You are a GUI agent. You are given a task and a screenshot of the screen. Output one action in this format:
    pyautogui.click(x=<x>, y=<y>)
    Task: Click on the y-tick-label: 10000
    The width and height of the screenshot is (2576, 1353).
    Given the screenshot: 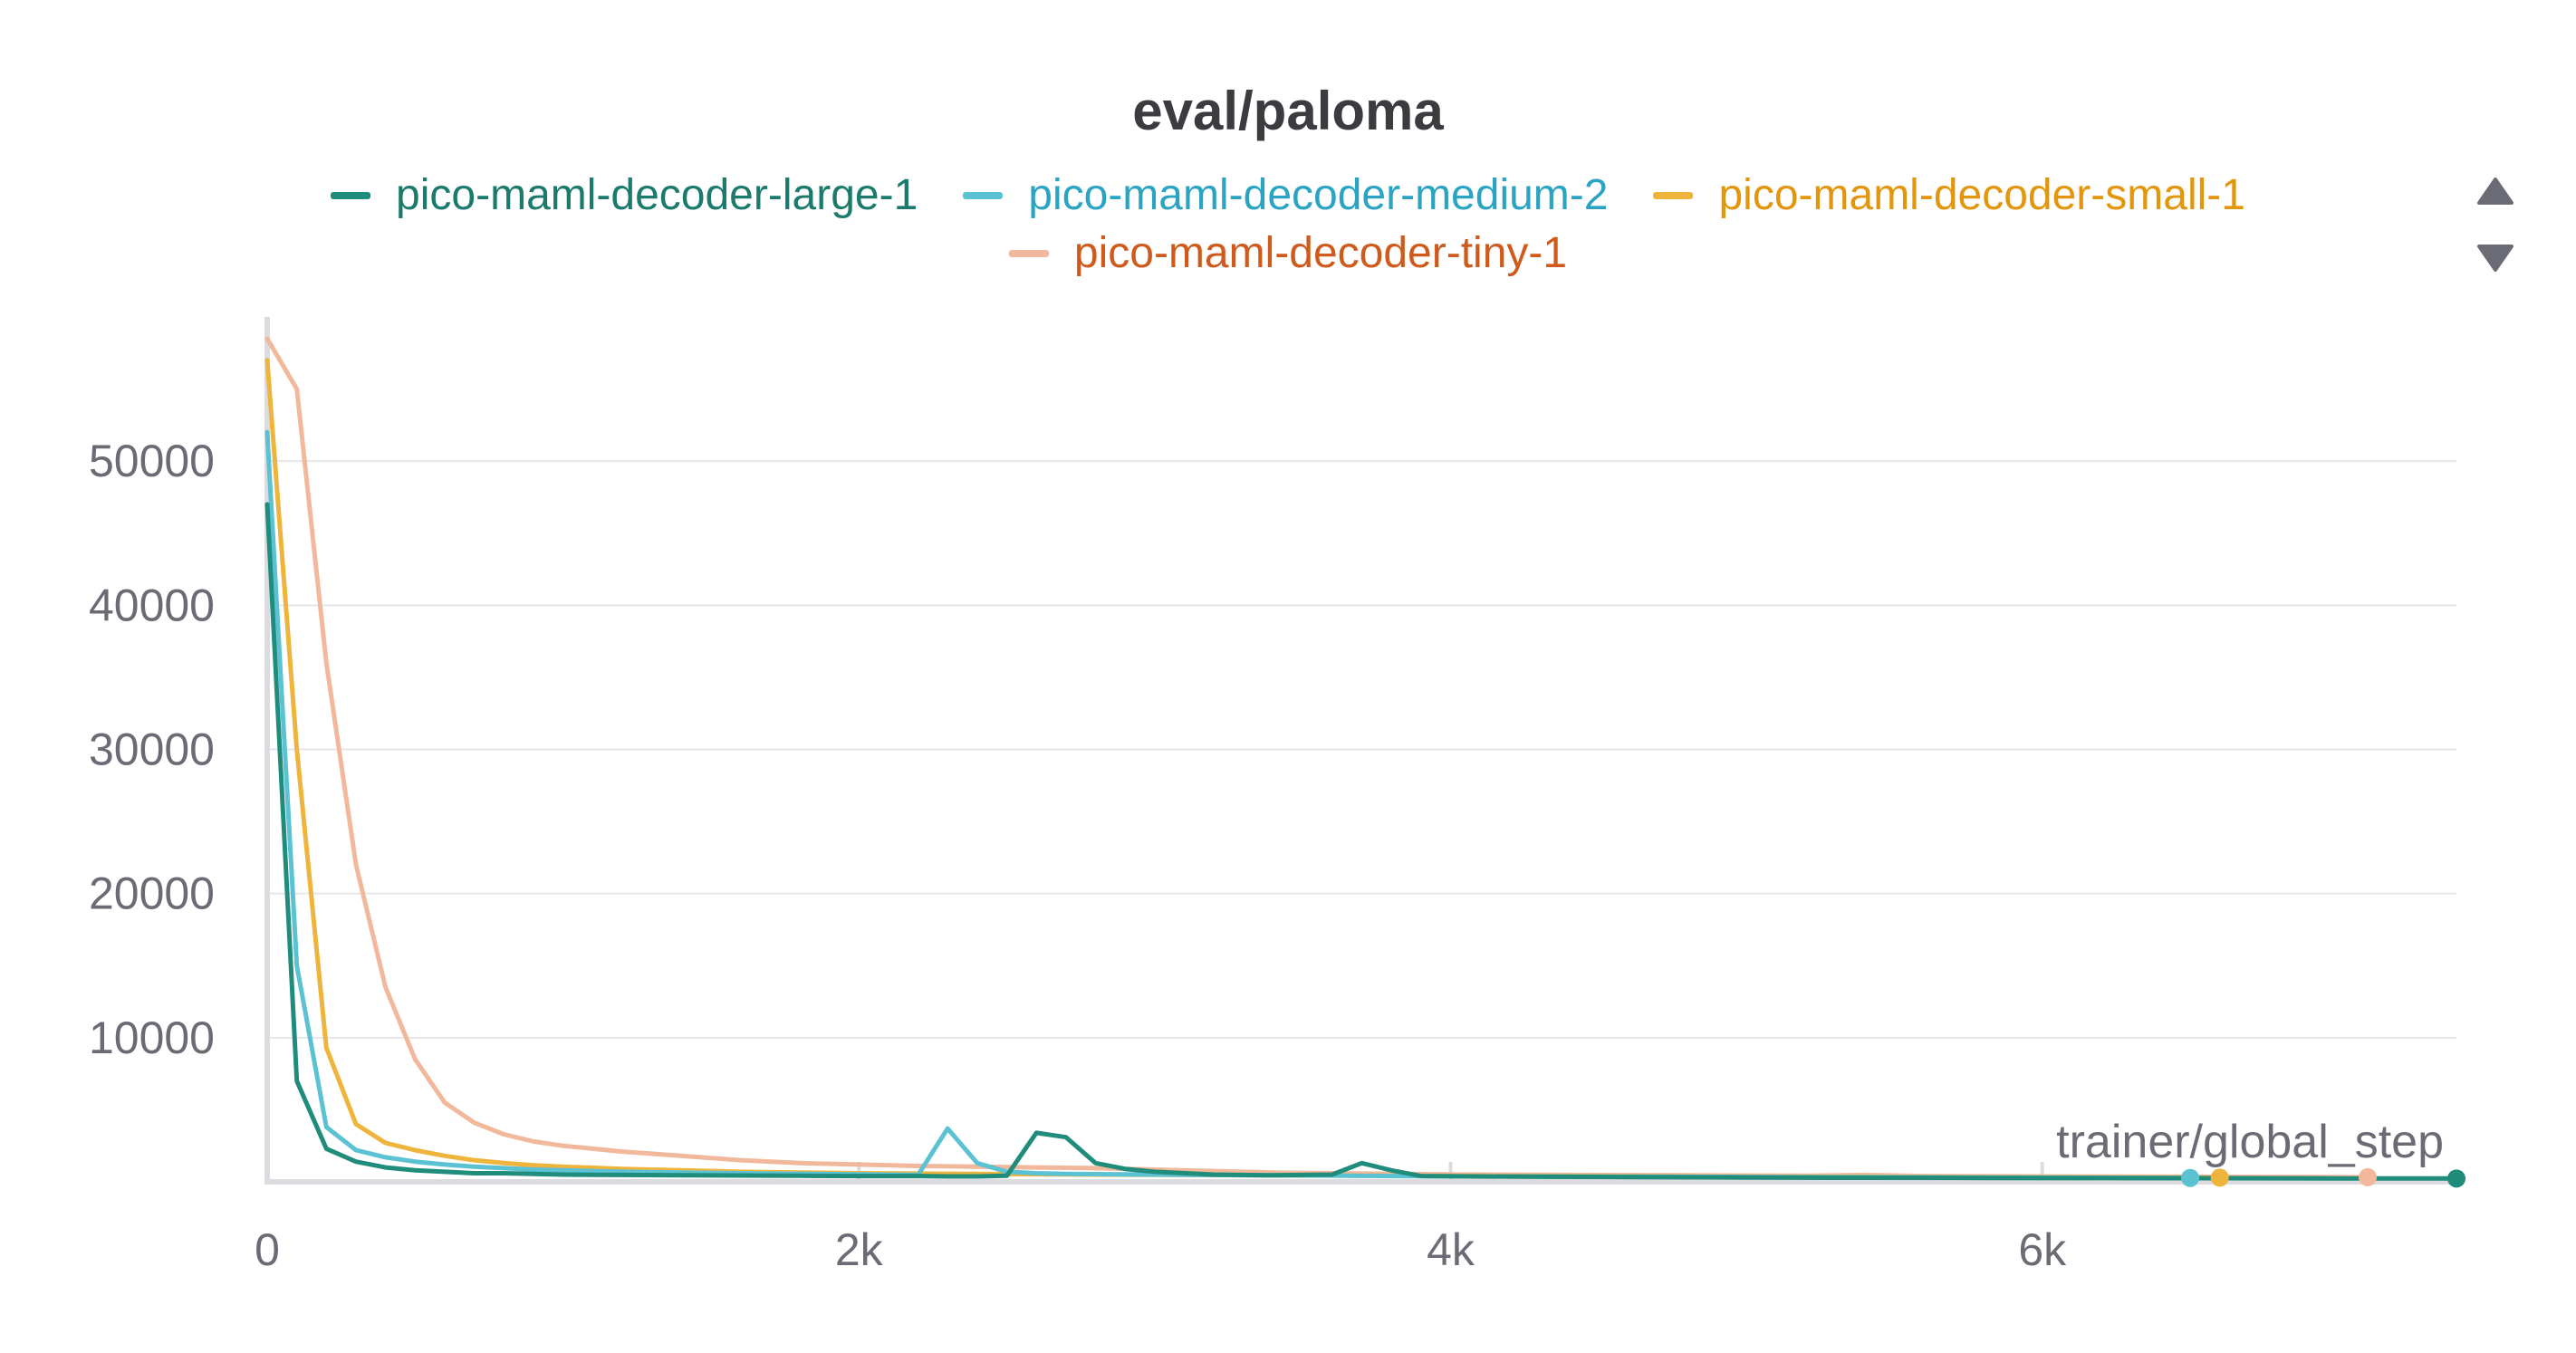 What is the action you would take?
    pyautogui.click(x=152, y=1038)
    